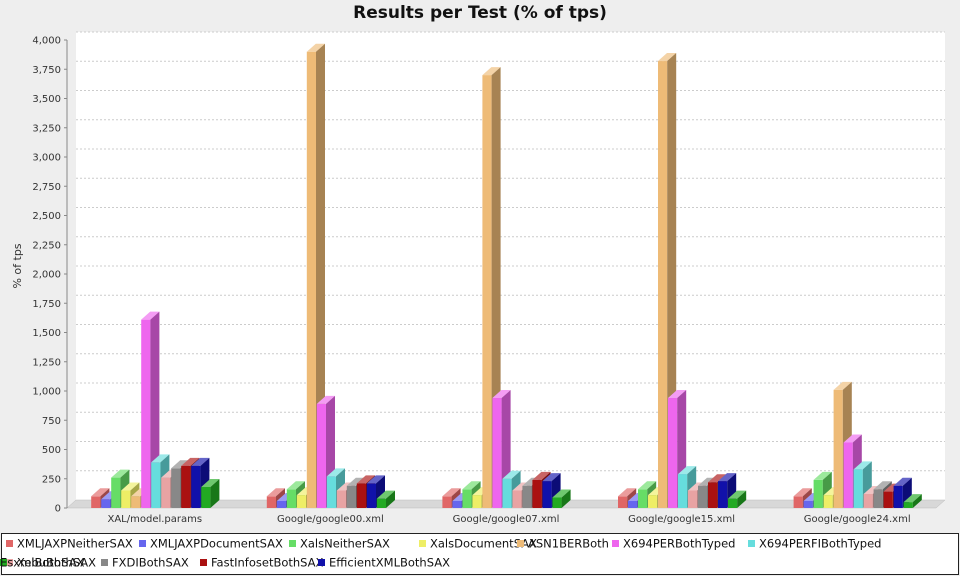  What do you see at coordinates (51, 479) in the screenshot?
I see `y-tick-label: 250` at bounding box center [51, 479].